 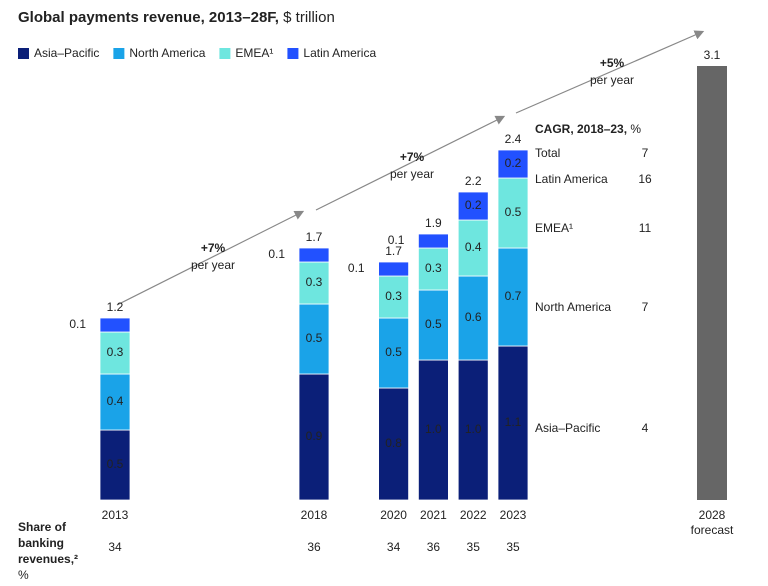 I want to click on x-tick-label: 2020, so click(x=393, y=515).